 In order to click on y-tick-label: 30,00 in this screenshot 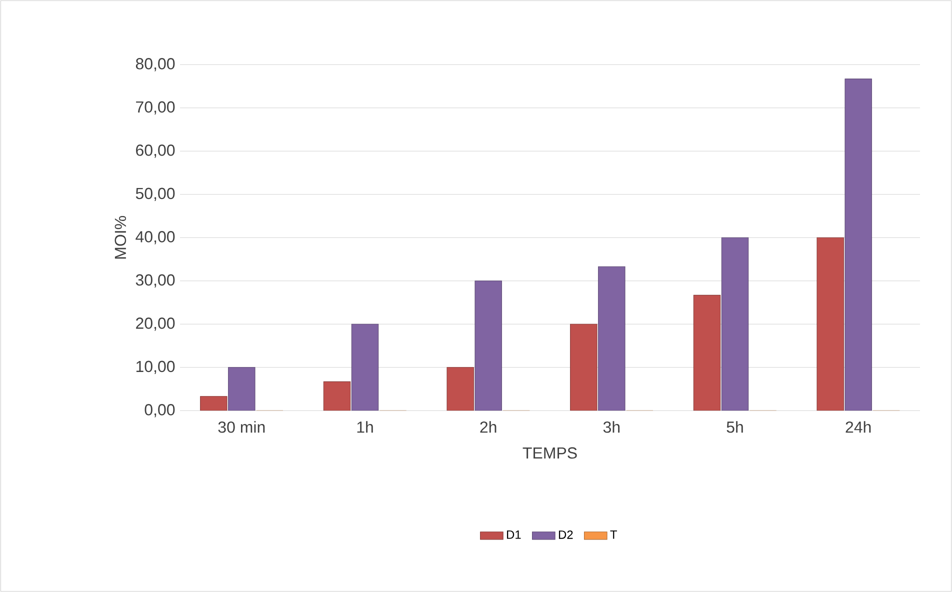, I will do `click(155, 281)`.